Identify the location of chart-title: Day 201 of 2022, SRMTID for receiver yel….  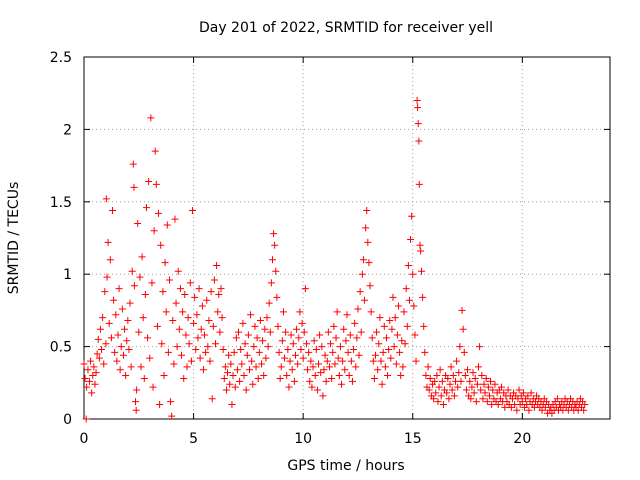
(346, 28).